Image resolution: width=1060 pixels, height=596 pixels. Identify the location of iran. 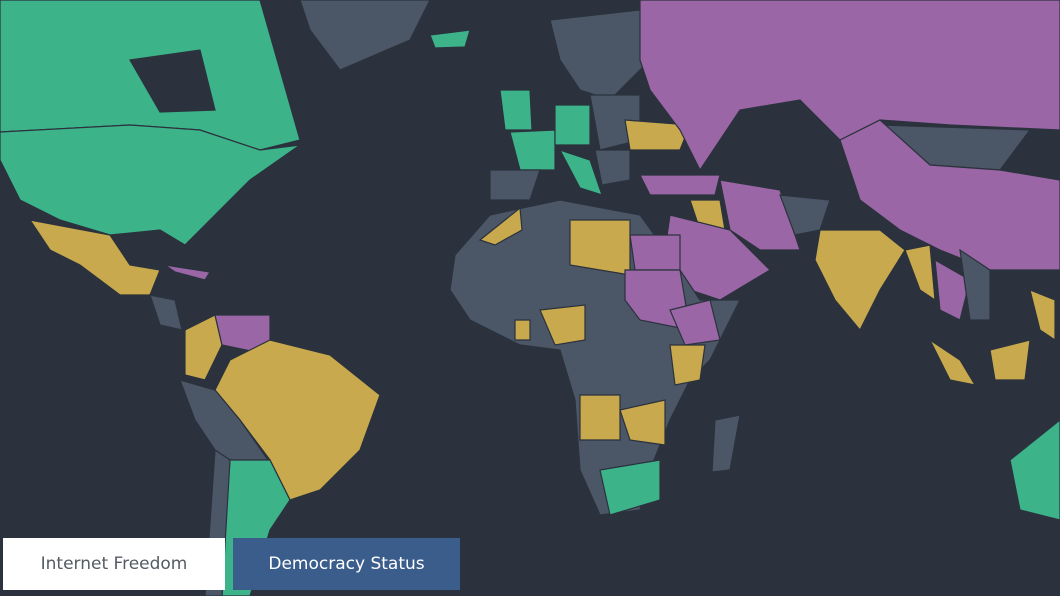
(760, 215).